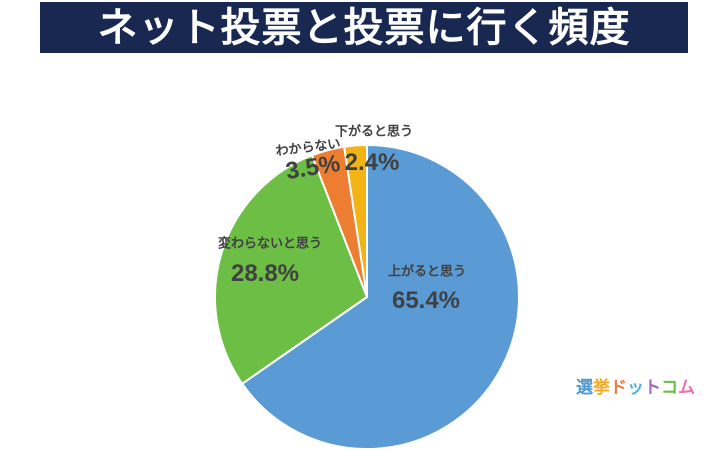 The width and height of the screenshot is (720, 453). I want to click on logo-char: 挙, so click(601, 387).